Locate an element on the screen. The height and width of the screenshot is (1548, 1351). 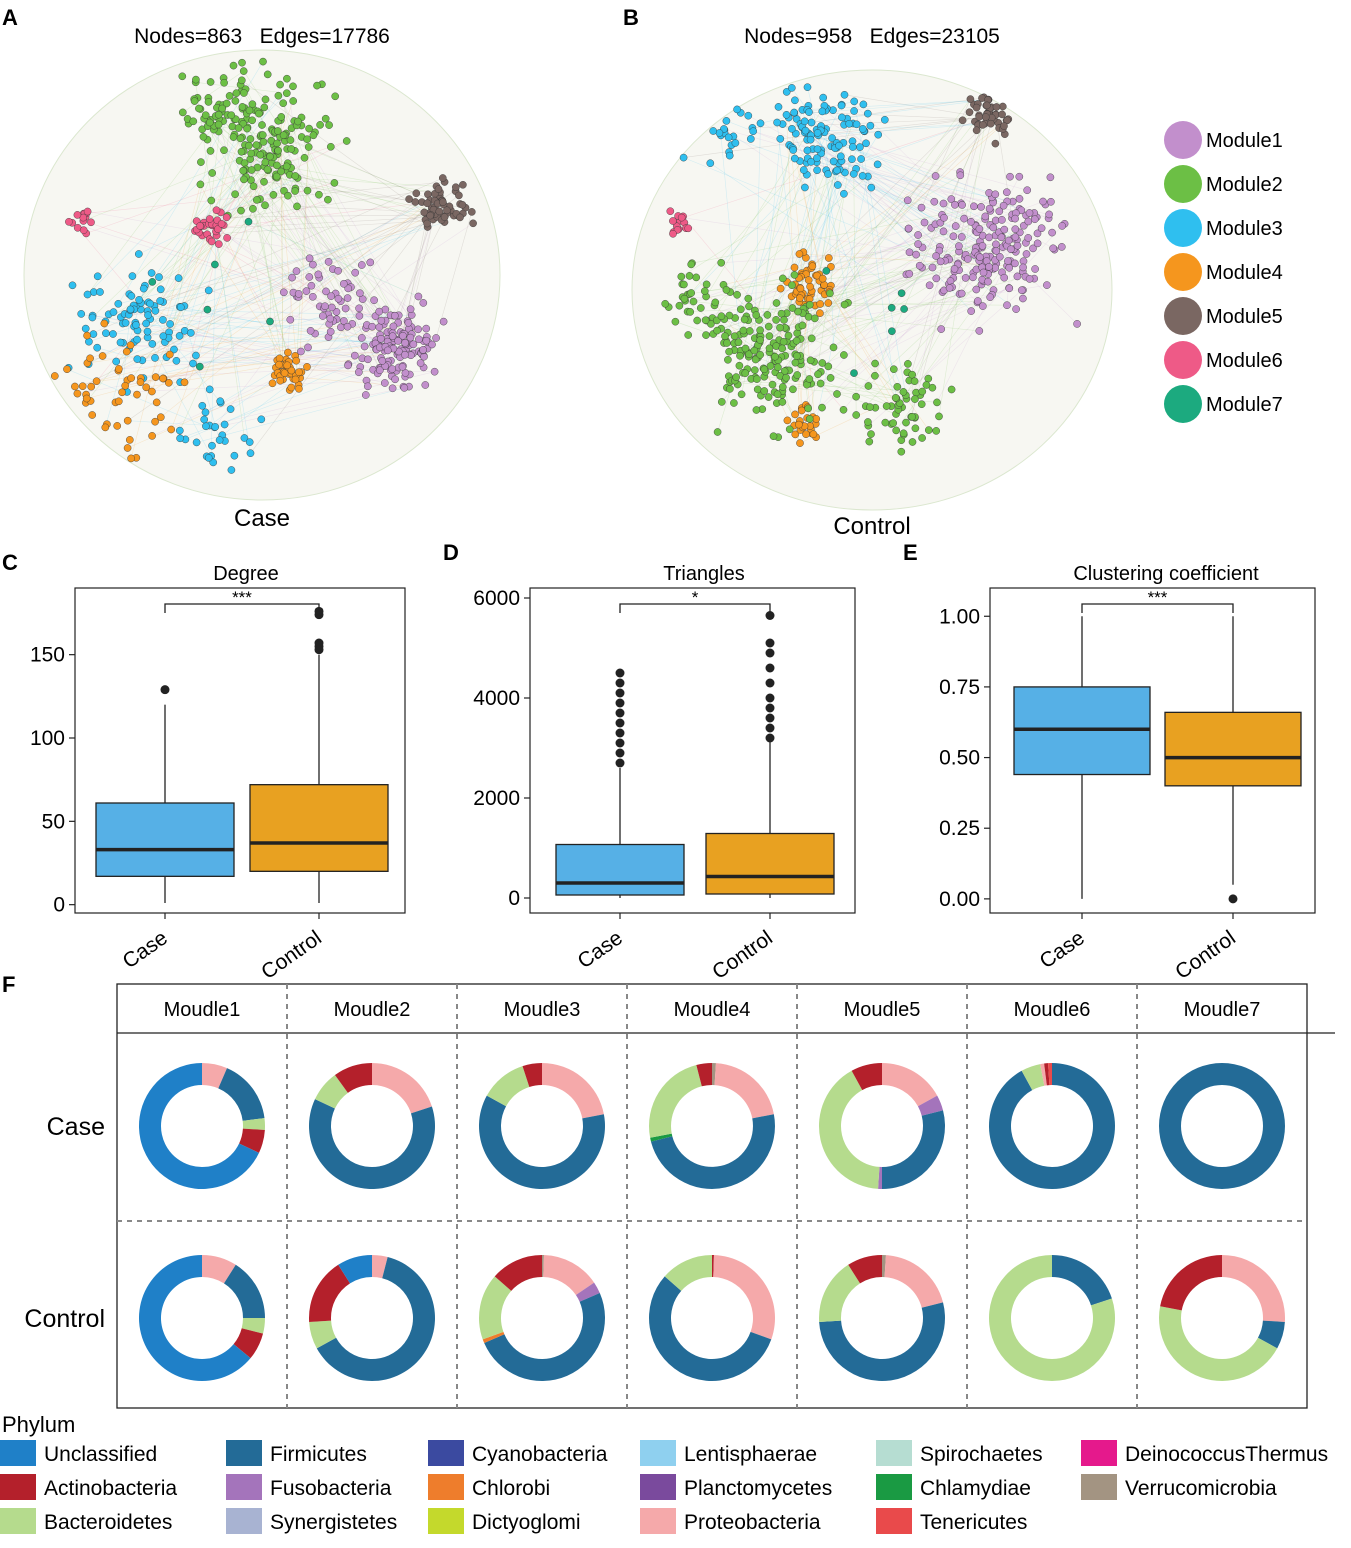
box-case is located at coordinates (620, 869).